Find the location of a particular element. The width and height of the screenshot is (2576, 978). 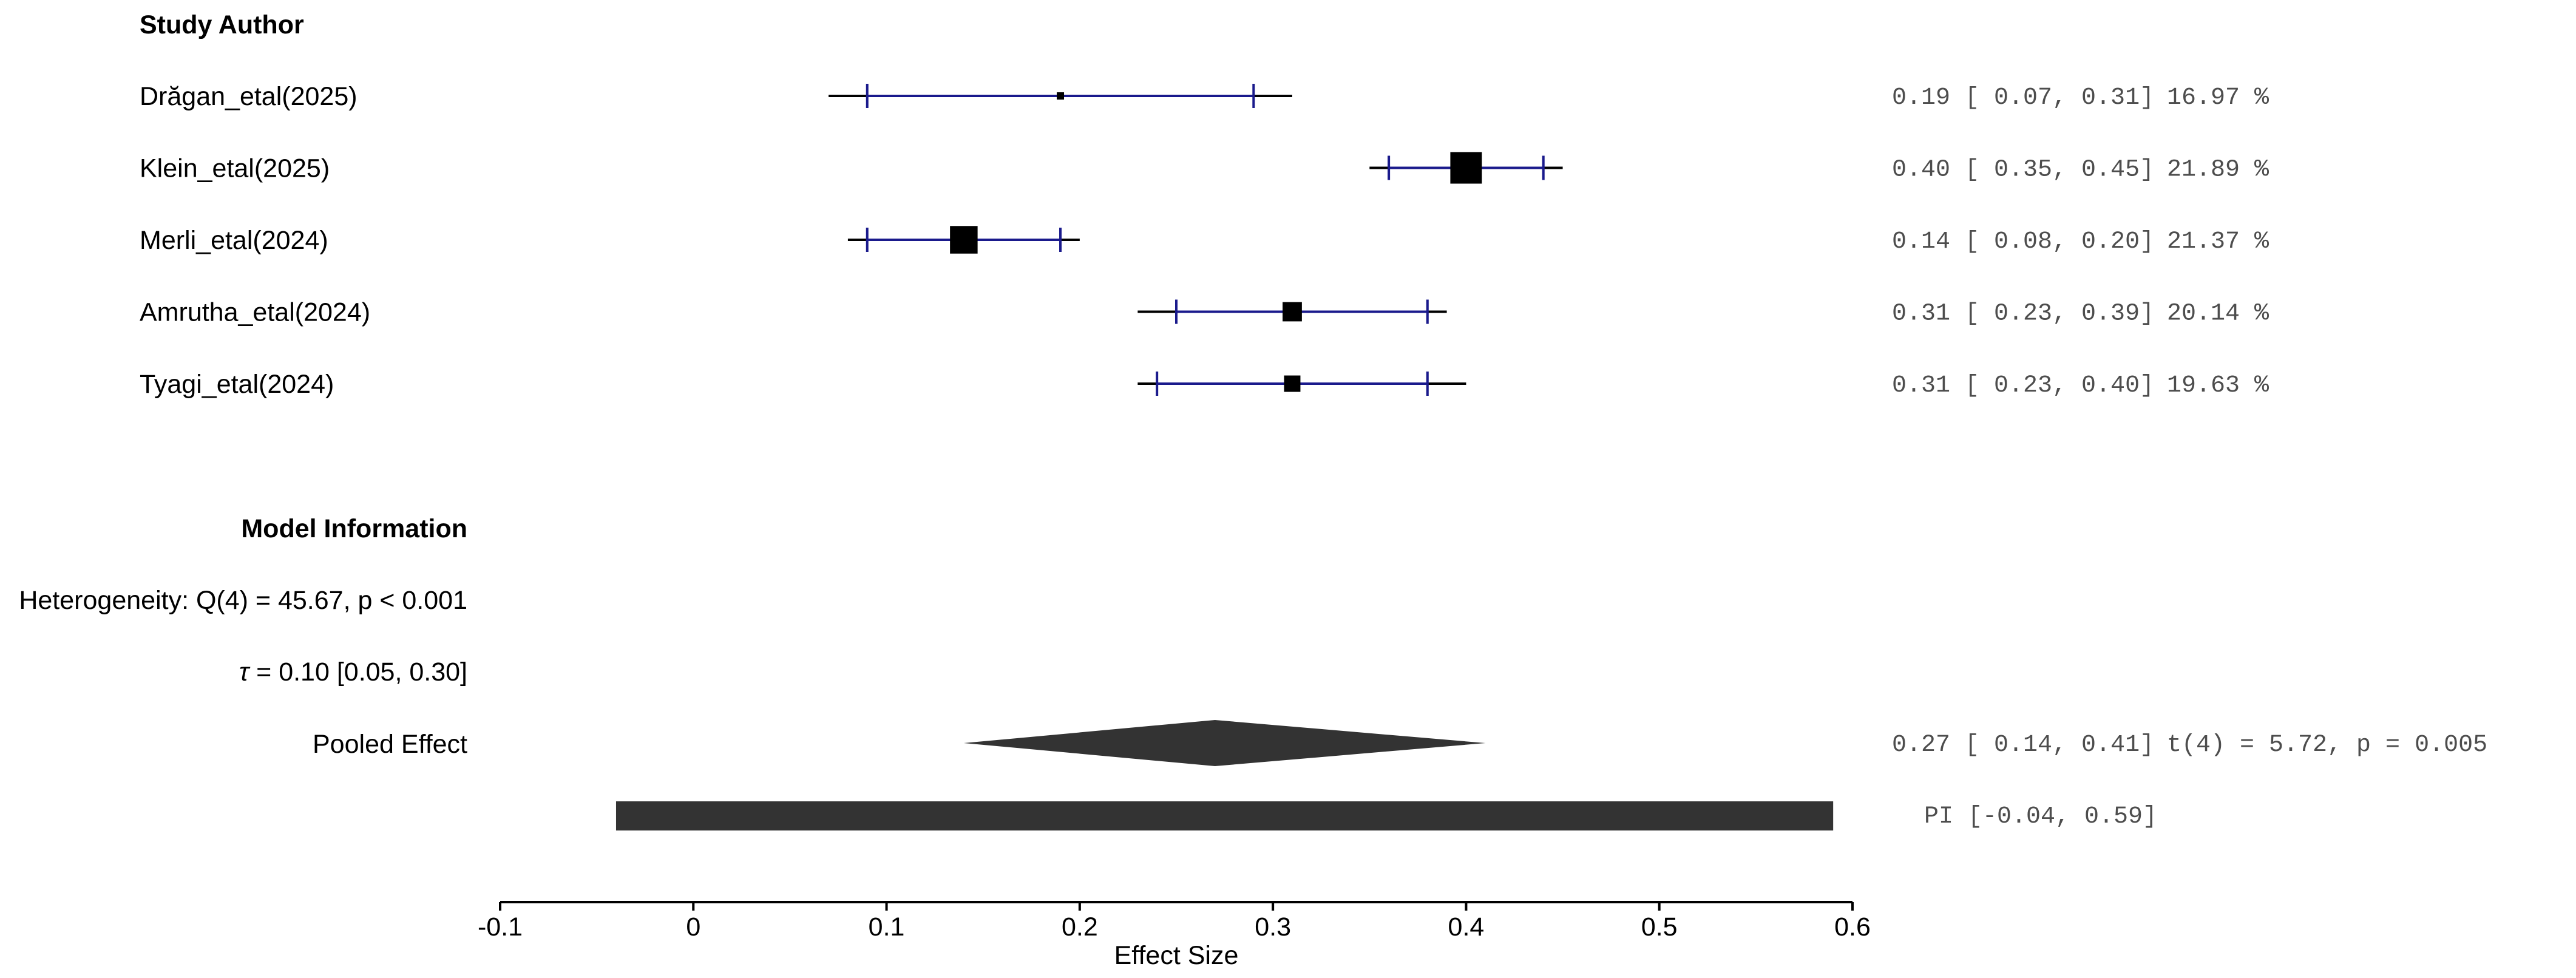

column-header: Study Author is located at coordinates (222, 25).